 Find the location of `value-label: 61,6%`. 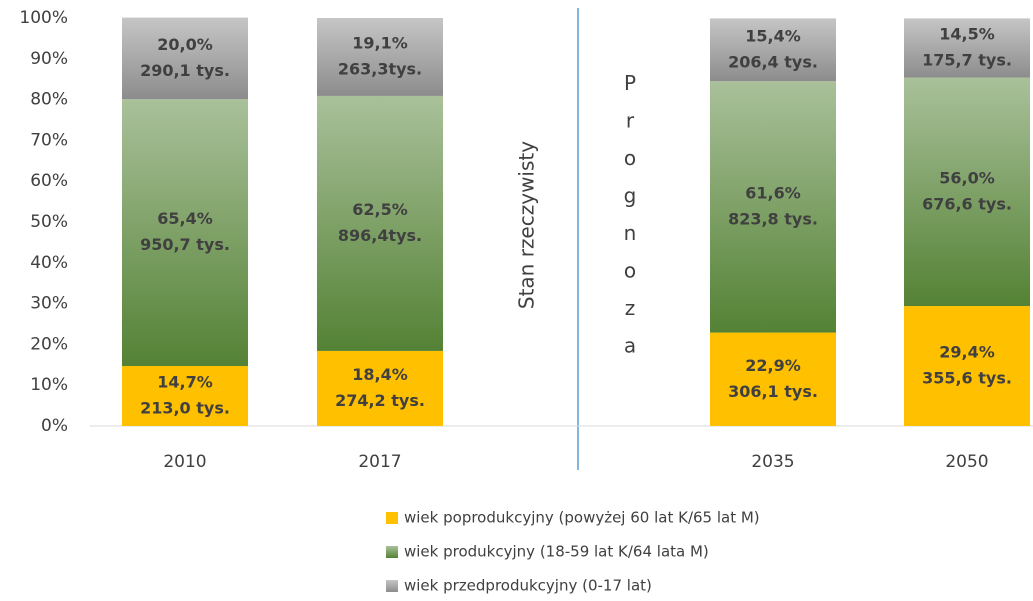

value-label: 61,6% is located at coordinates (773, 192).